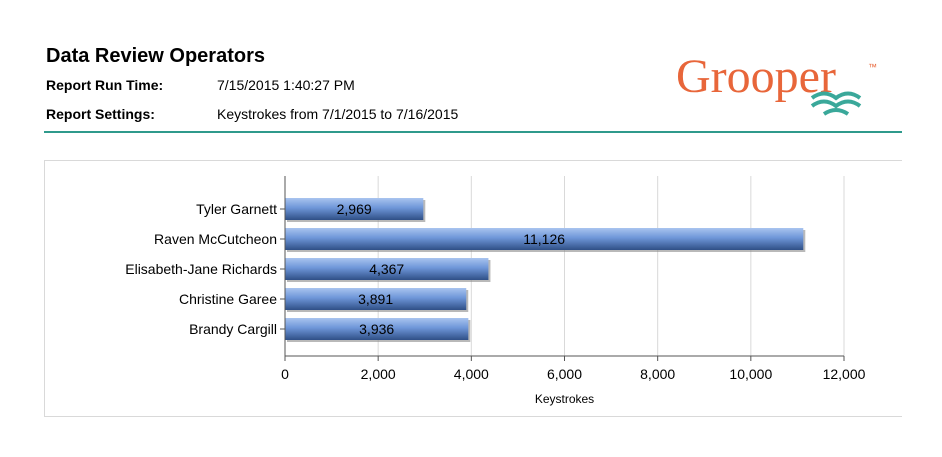  Describe the element at coordinates (756, 76) in the screenshot. I see `logo-text: Grooper` at that location.